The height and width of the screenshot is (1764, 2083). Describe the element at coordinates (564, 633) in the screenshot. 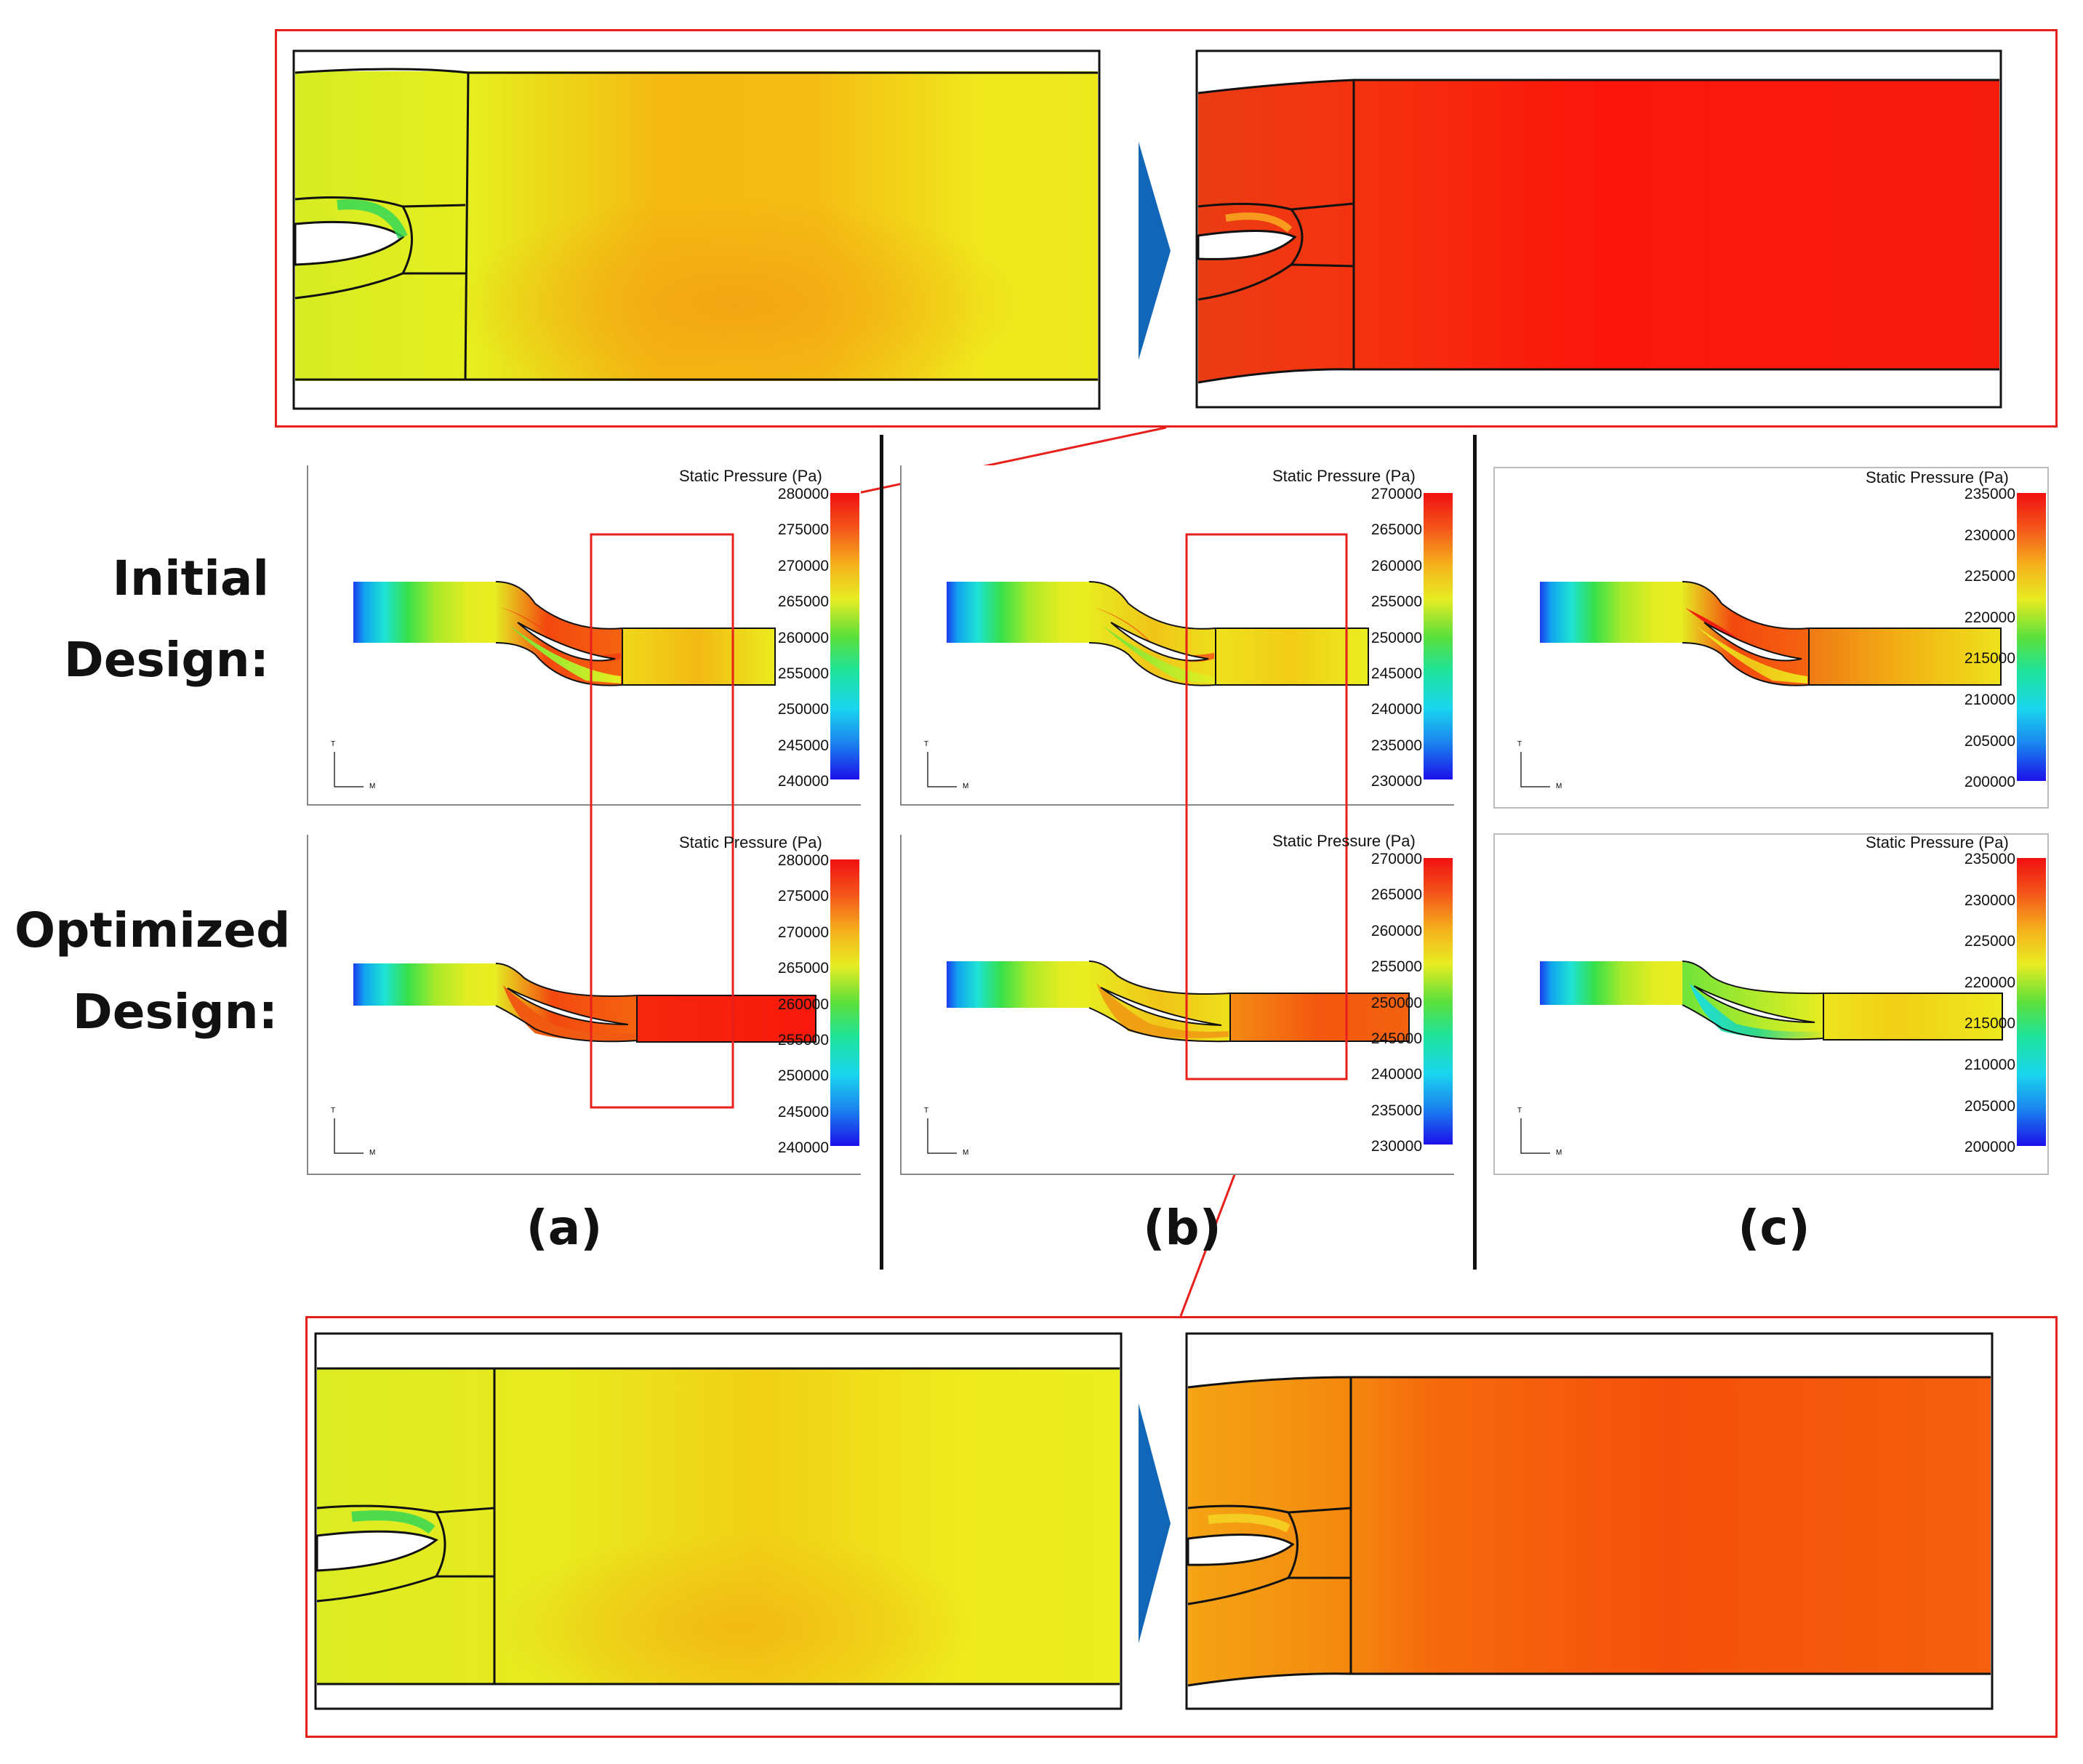

I see `flow-a-initial` at that location.